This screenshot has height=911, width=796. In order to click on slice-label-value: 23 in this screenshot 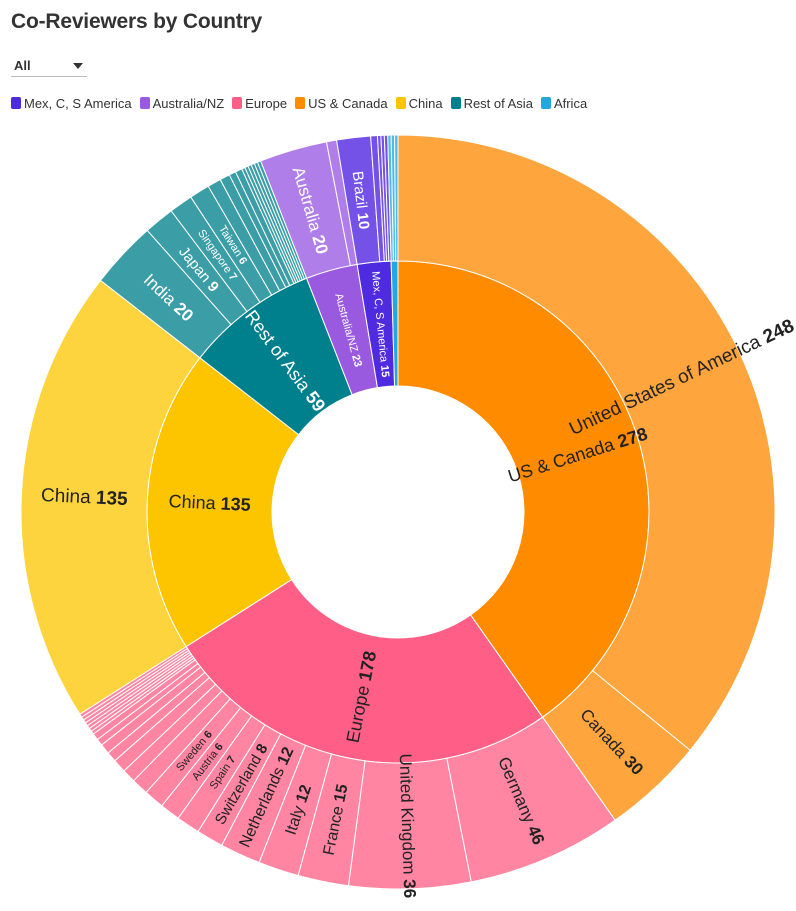, I will do `click(356, 360)`.